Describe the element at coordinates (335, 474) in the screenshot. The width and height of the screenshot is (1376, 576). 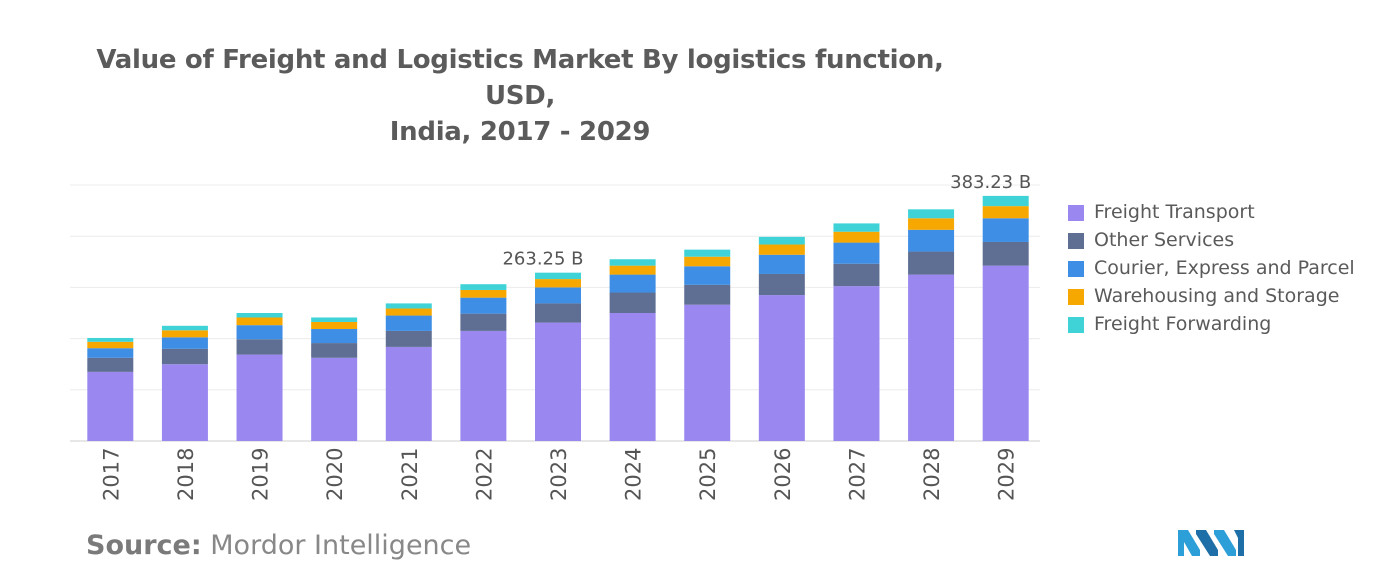
I see `x-tick-label-2020: 2020` at that location.